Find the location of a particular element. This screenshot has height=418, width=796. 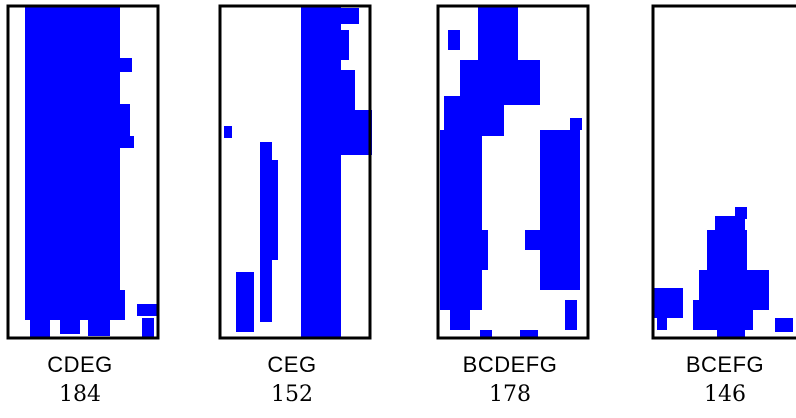

grid-bcefg is located at coordinates (723, 172).